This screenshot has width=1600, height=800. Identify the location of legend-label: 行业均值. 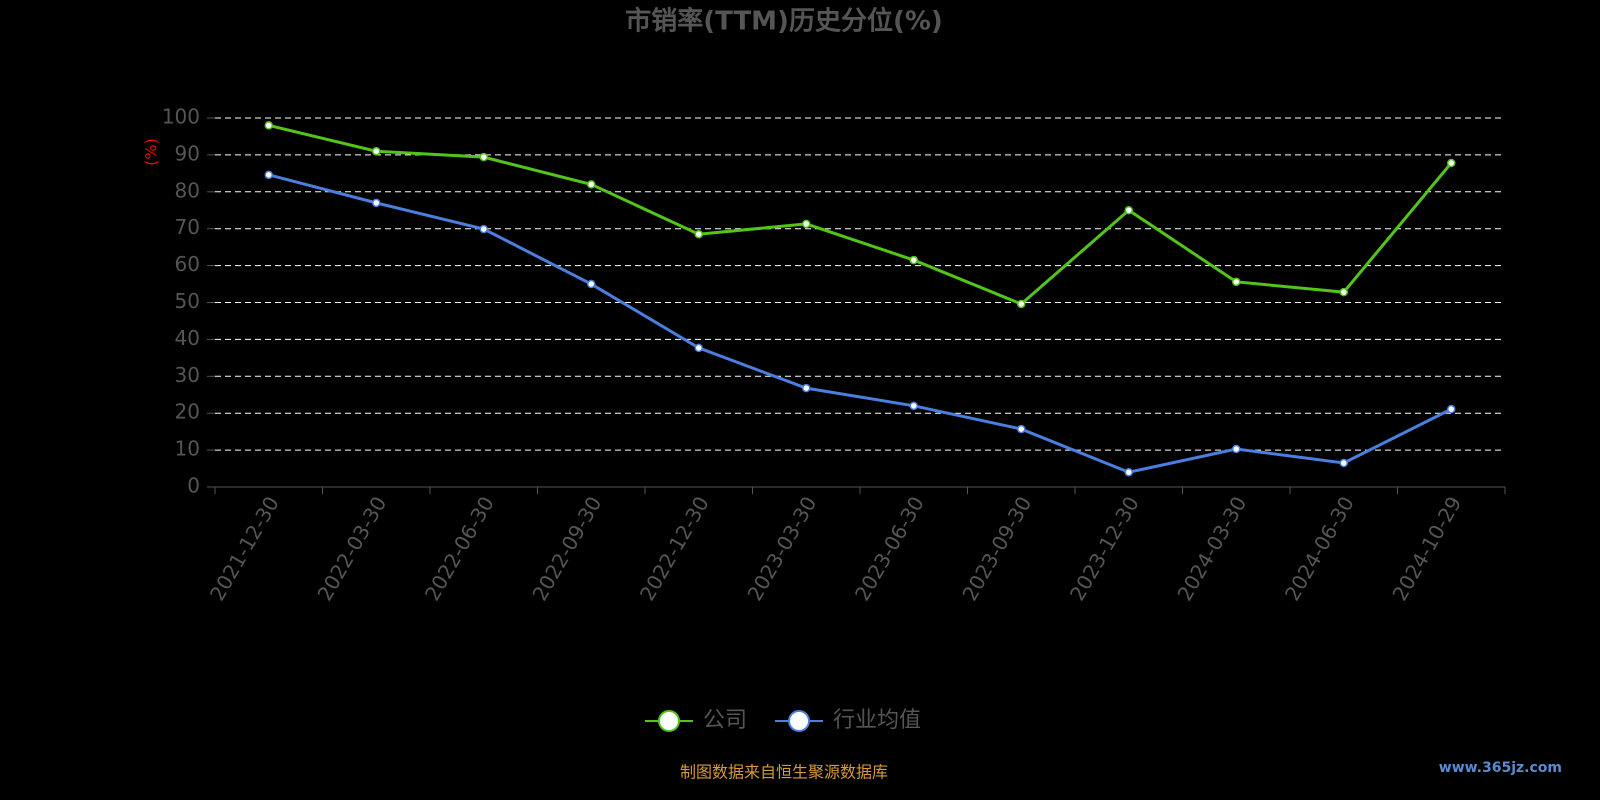
(877, 720).